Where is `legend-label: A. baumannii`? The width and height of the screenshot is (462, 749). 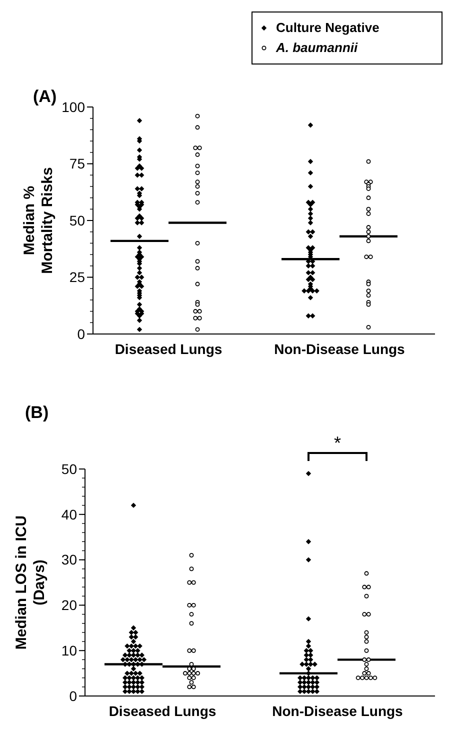
legend-label: A. baumannii is located at coordinates (316, 47).